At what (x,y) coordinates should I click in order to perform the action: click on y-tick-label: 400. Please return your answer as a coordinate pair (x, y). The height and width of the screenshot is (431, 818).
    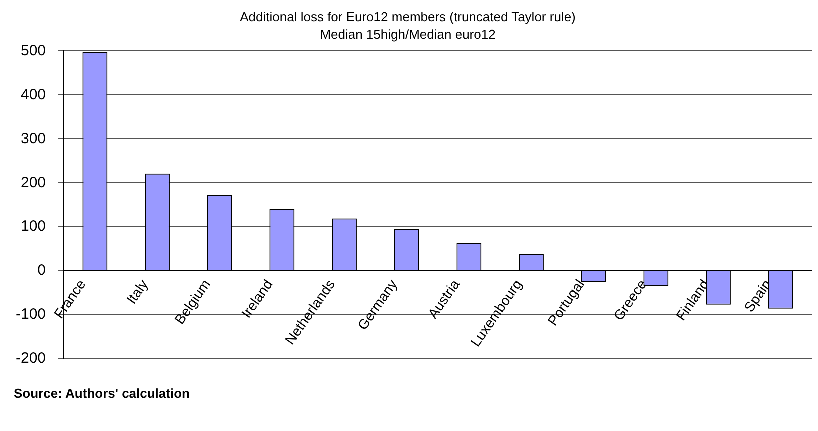
    Looking at the image, I should click on (33, 95).